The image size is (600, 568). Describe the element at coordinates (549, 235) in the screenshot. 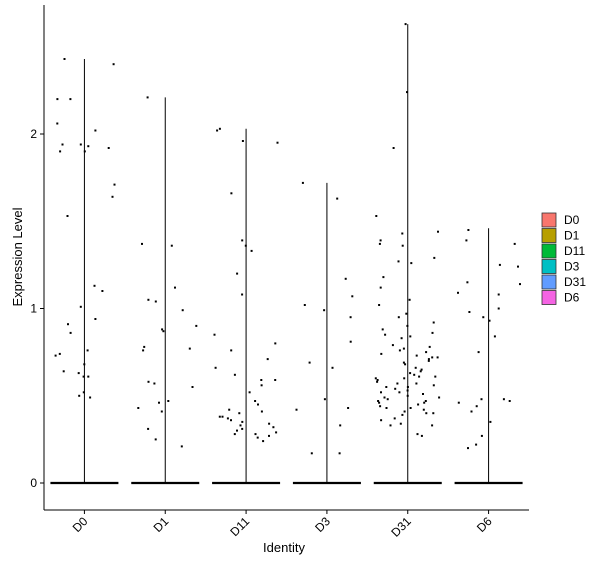

I see `legend-swatch-d1` at that location.